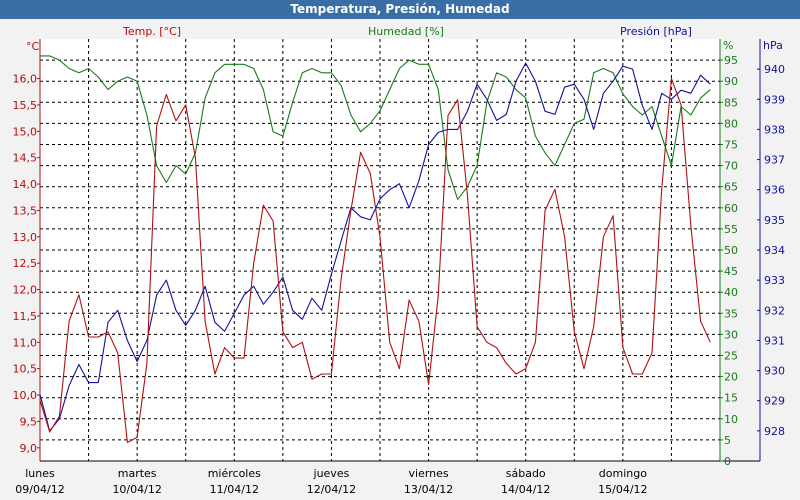 The image size is (800, 500). Describe the element at coordinates (25, 369) in the screenshot. I see `temperature-tick-label: 10,5` at that location.